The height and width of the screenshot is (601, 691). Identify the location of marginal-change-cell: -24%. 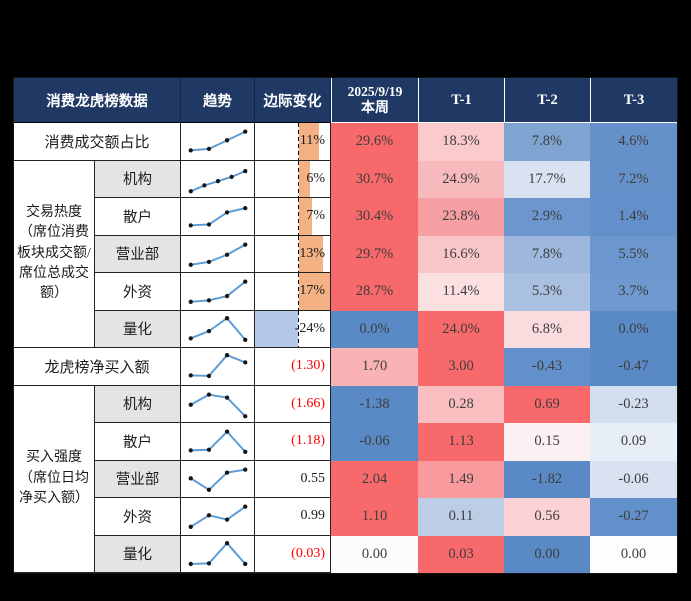
(293, 329).